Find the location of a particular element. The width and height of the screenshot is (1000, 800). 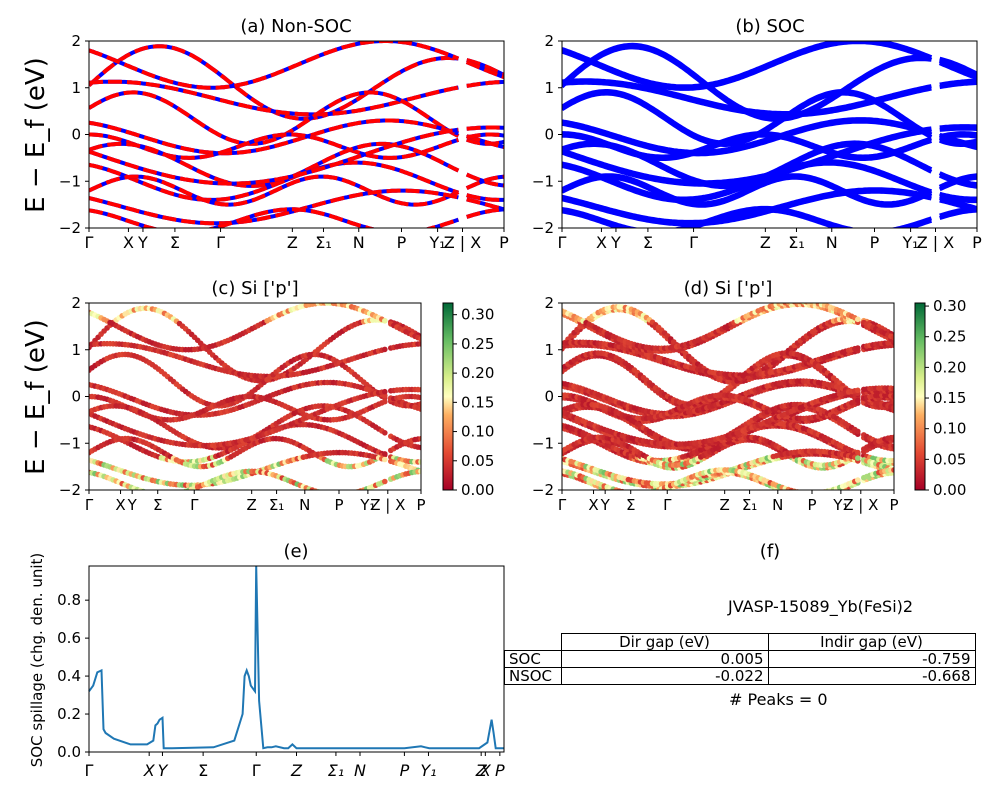

panel-a-xtick-label: Y is located at coordinates (142, 242).